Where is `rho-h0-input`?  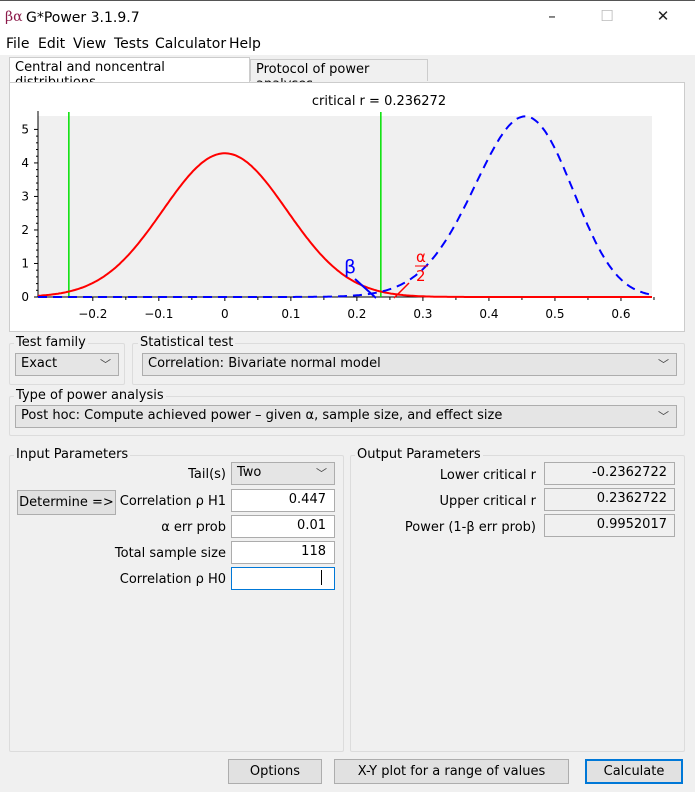
rho-h0-input is located at coordinates (283, 578).